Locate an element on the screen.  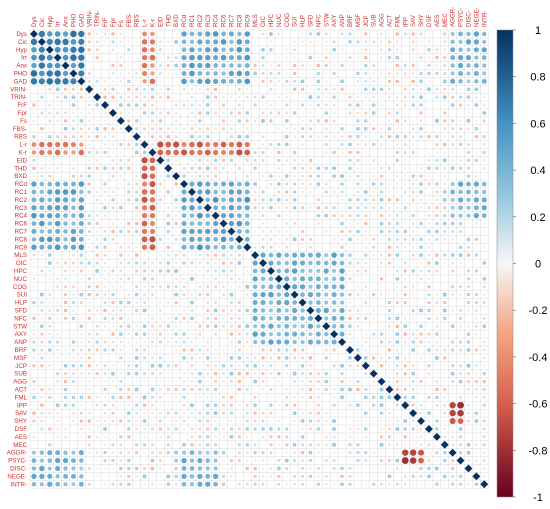
column-label: Fs is located at coordinates (121, 23).